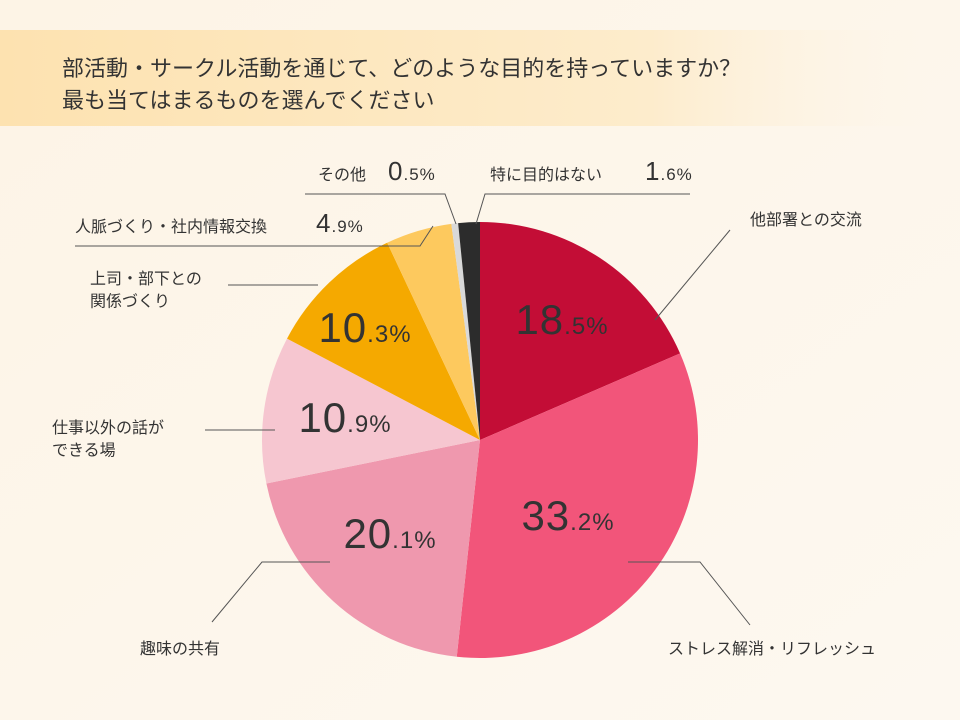  I want to click on category-label: ストレス解消・リフレッシュ, so click(772, 648).